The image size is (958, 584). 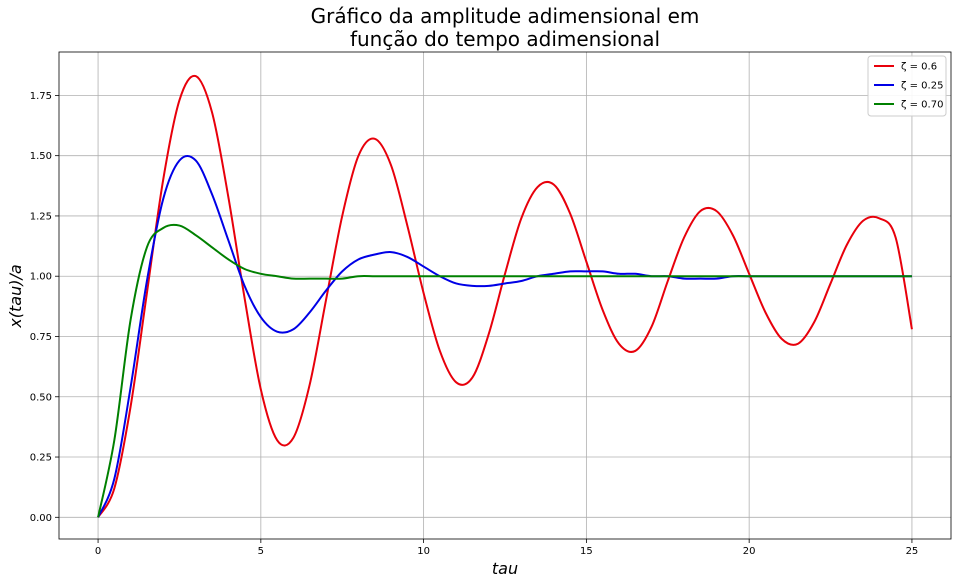 What do you see at coordinates (15, 296) in the screenshot?
I see `y-axis-label: x(tau)/a` at bounding box center [15, 296].